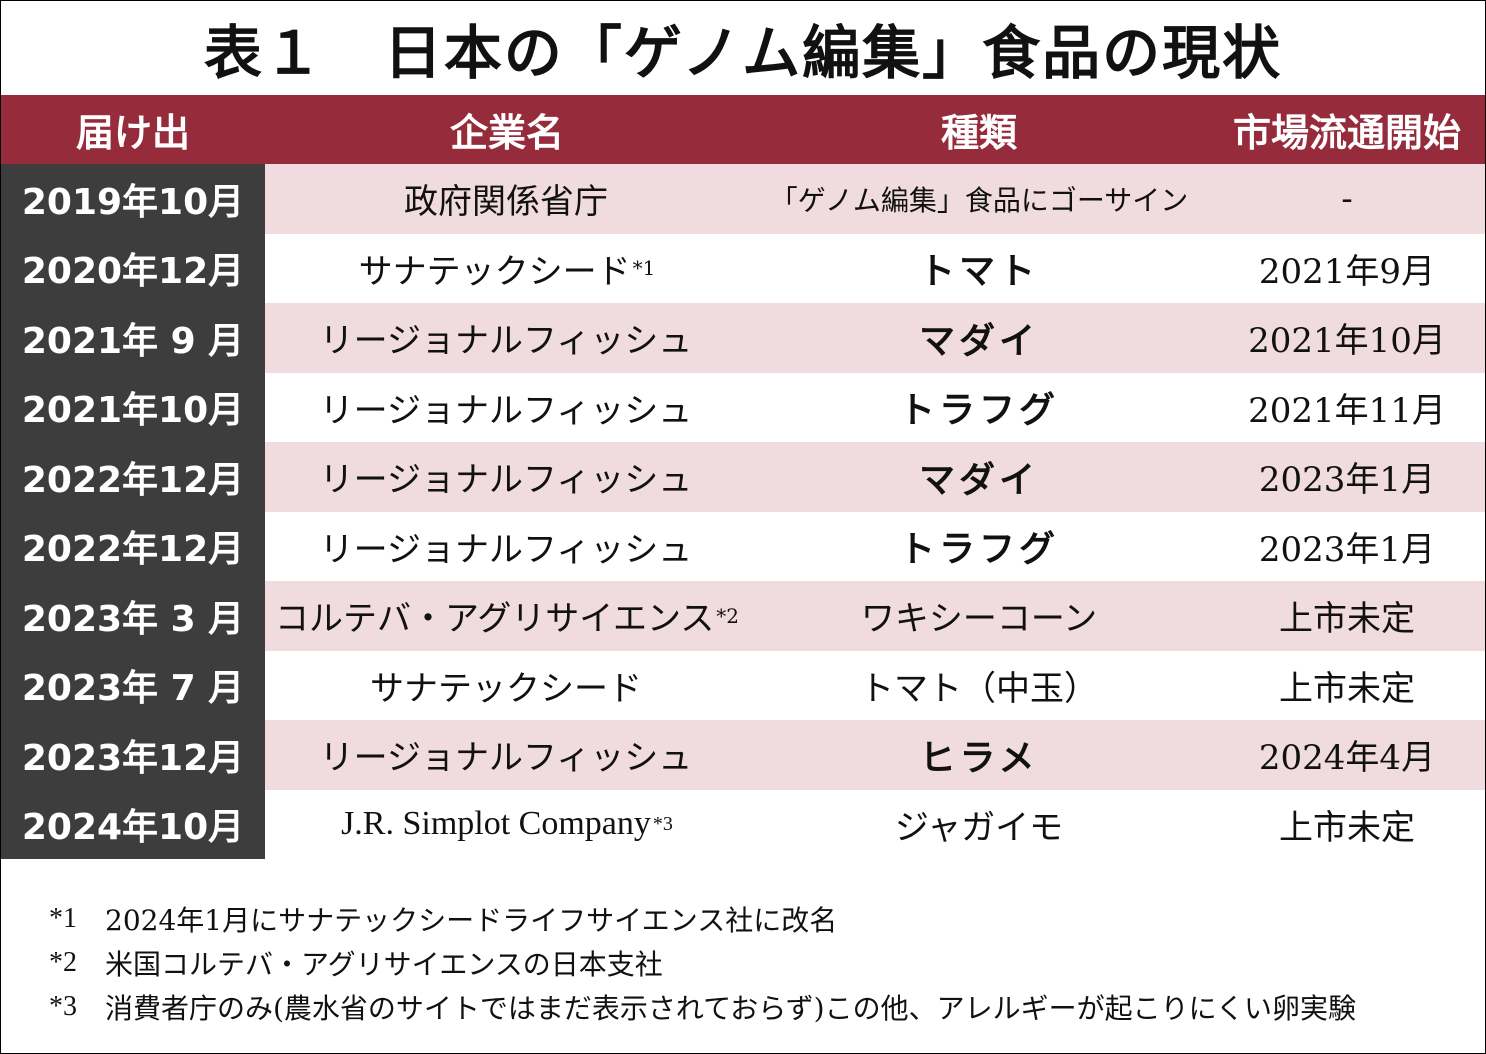 The image size is (1486, 1054). I want to click on header-market: 市場流通開始, so click(1346, 133).